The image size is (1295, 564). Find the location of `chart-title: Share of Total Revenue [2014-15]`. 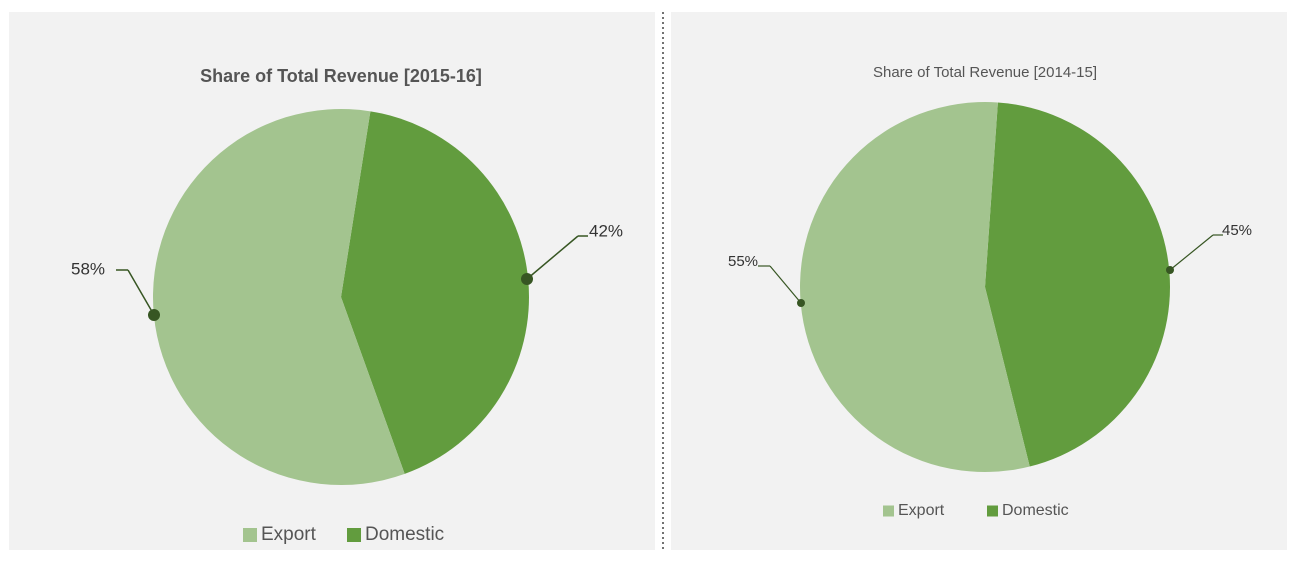

chart-title: Share of Total Revenue [2014-15] is located at coordinates (985, 72).